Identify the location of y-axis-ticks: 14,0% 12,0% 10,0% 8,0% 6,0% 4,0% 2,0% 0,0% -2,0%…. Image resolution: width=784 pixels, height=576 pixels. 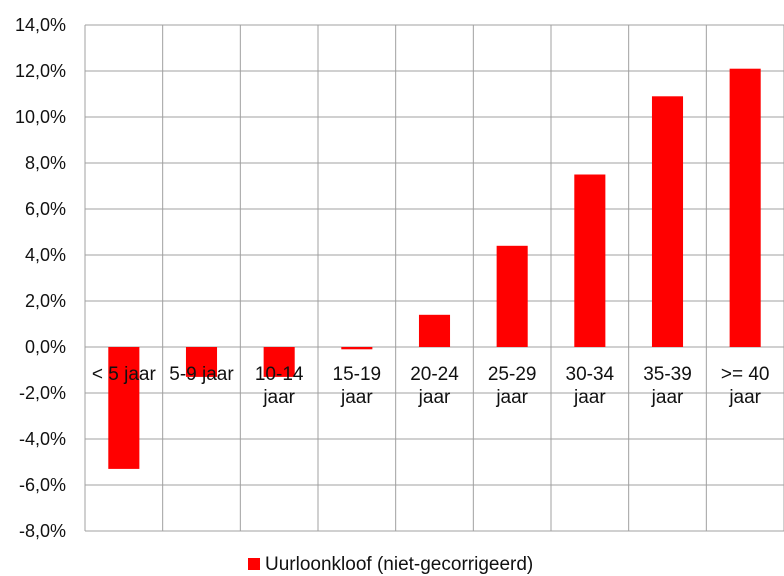
(40, 278).